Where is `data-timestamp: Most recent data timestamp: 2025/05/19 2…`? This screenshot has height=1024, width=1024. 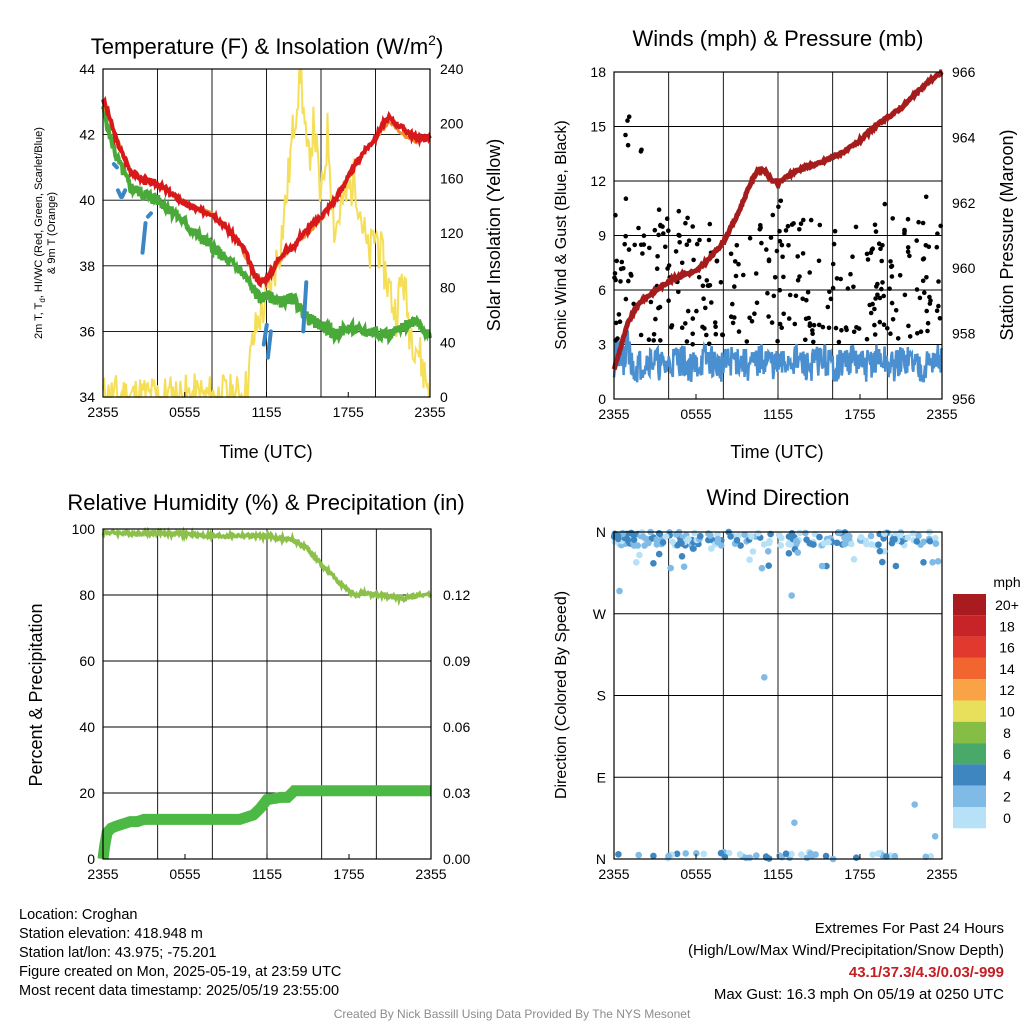 data-timestamp: Most recent data timestamp: 2025/05/19 2… is located at coordinates (179, 991).